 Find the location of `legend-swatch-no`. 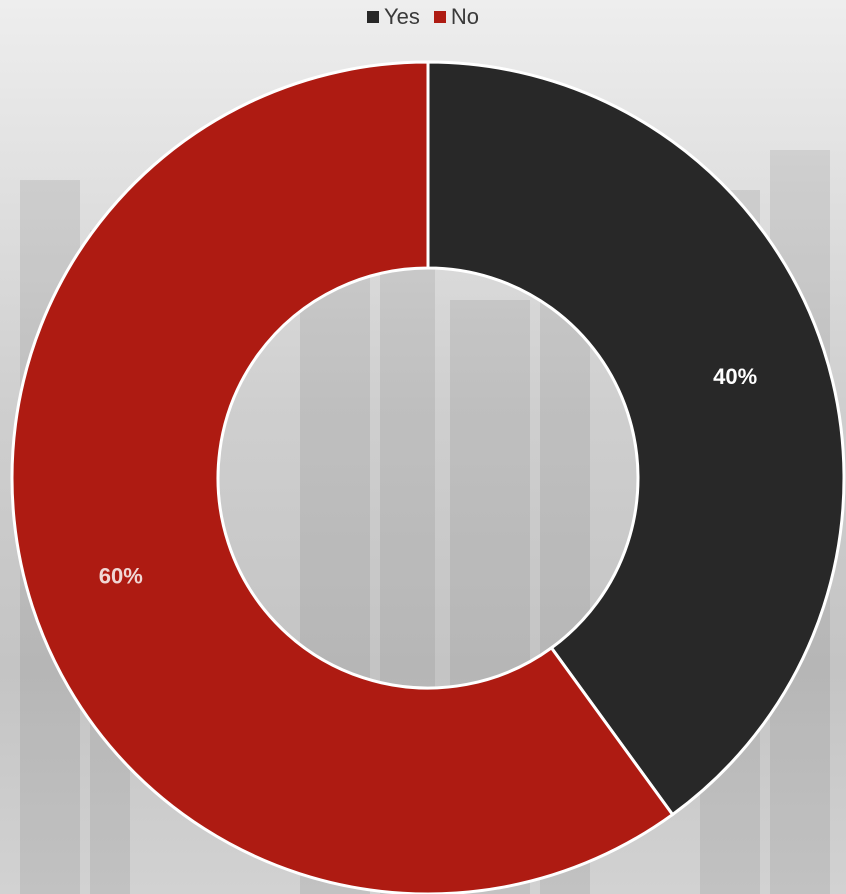

legend-swatch-no is located at coordinates (439, 17).